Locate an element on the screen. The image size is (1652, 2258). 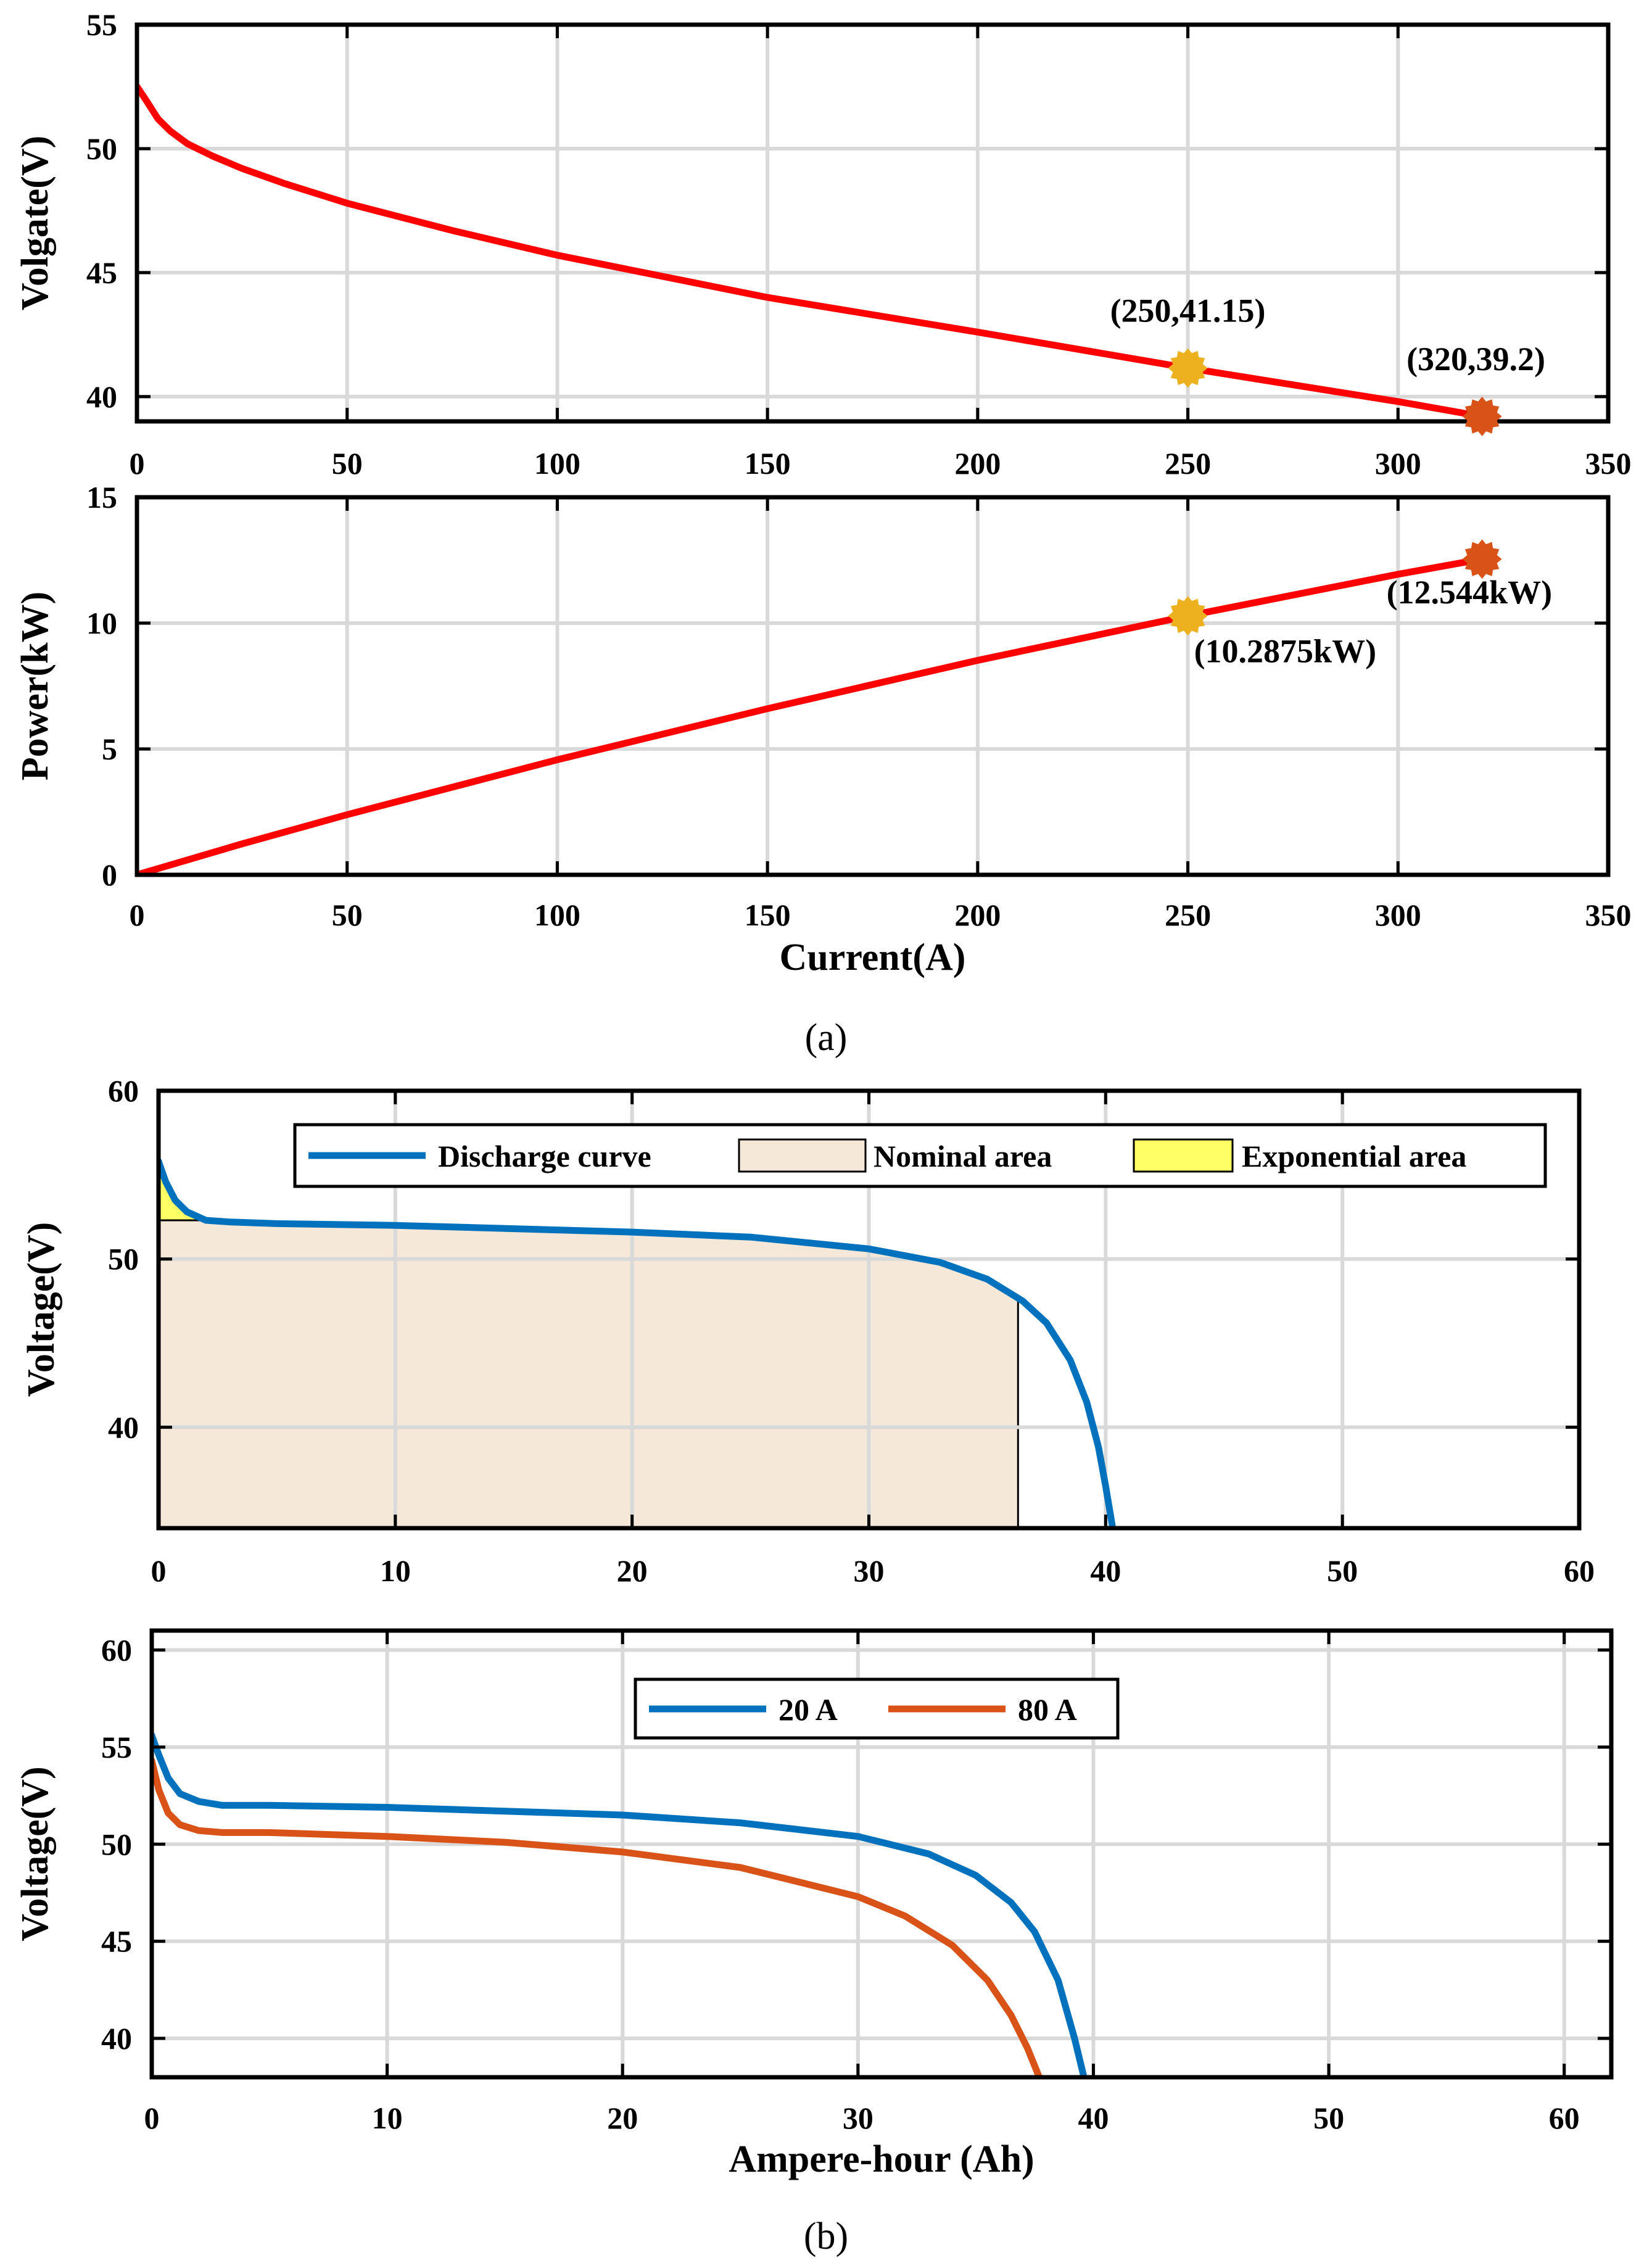
y-axis-label: Volgate(V) is located at coordinates (35, 223).